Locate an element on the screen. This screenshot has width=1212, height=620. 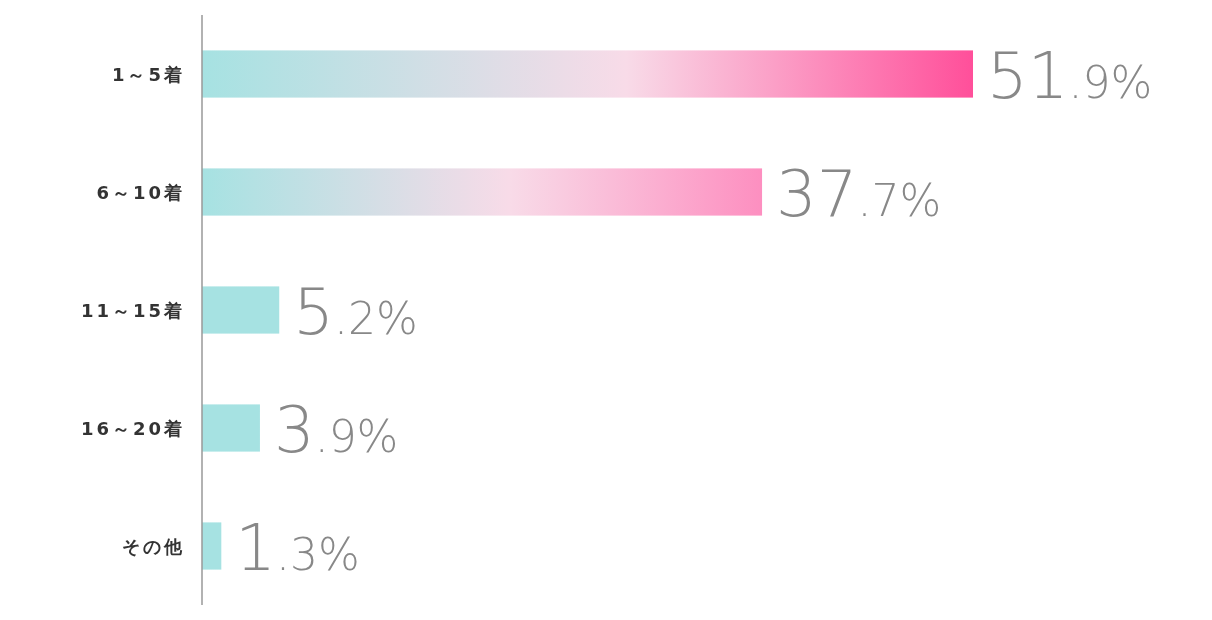
data-label: 1.3% is located at coordinates (297, 548).